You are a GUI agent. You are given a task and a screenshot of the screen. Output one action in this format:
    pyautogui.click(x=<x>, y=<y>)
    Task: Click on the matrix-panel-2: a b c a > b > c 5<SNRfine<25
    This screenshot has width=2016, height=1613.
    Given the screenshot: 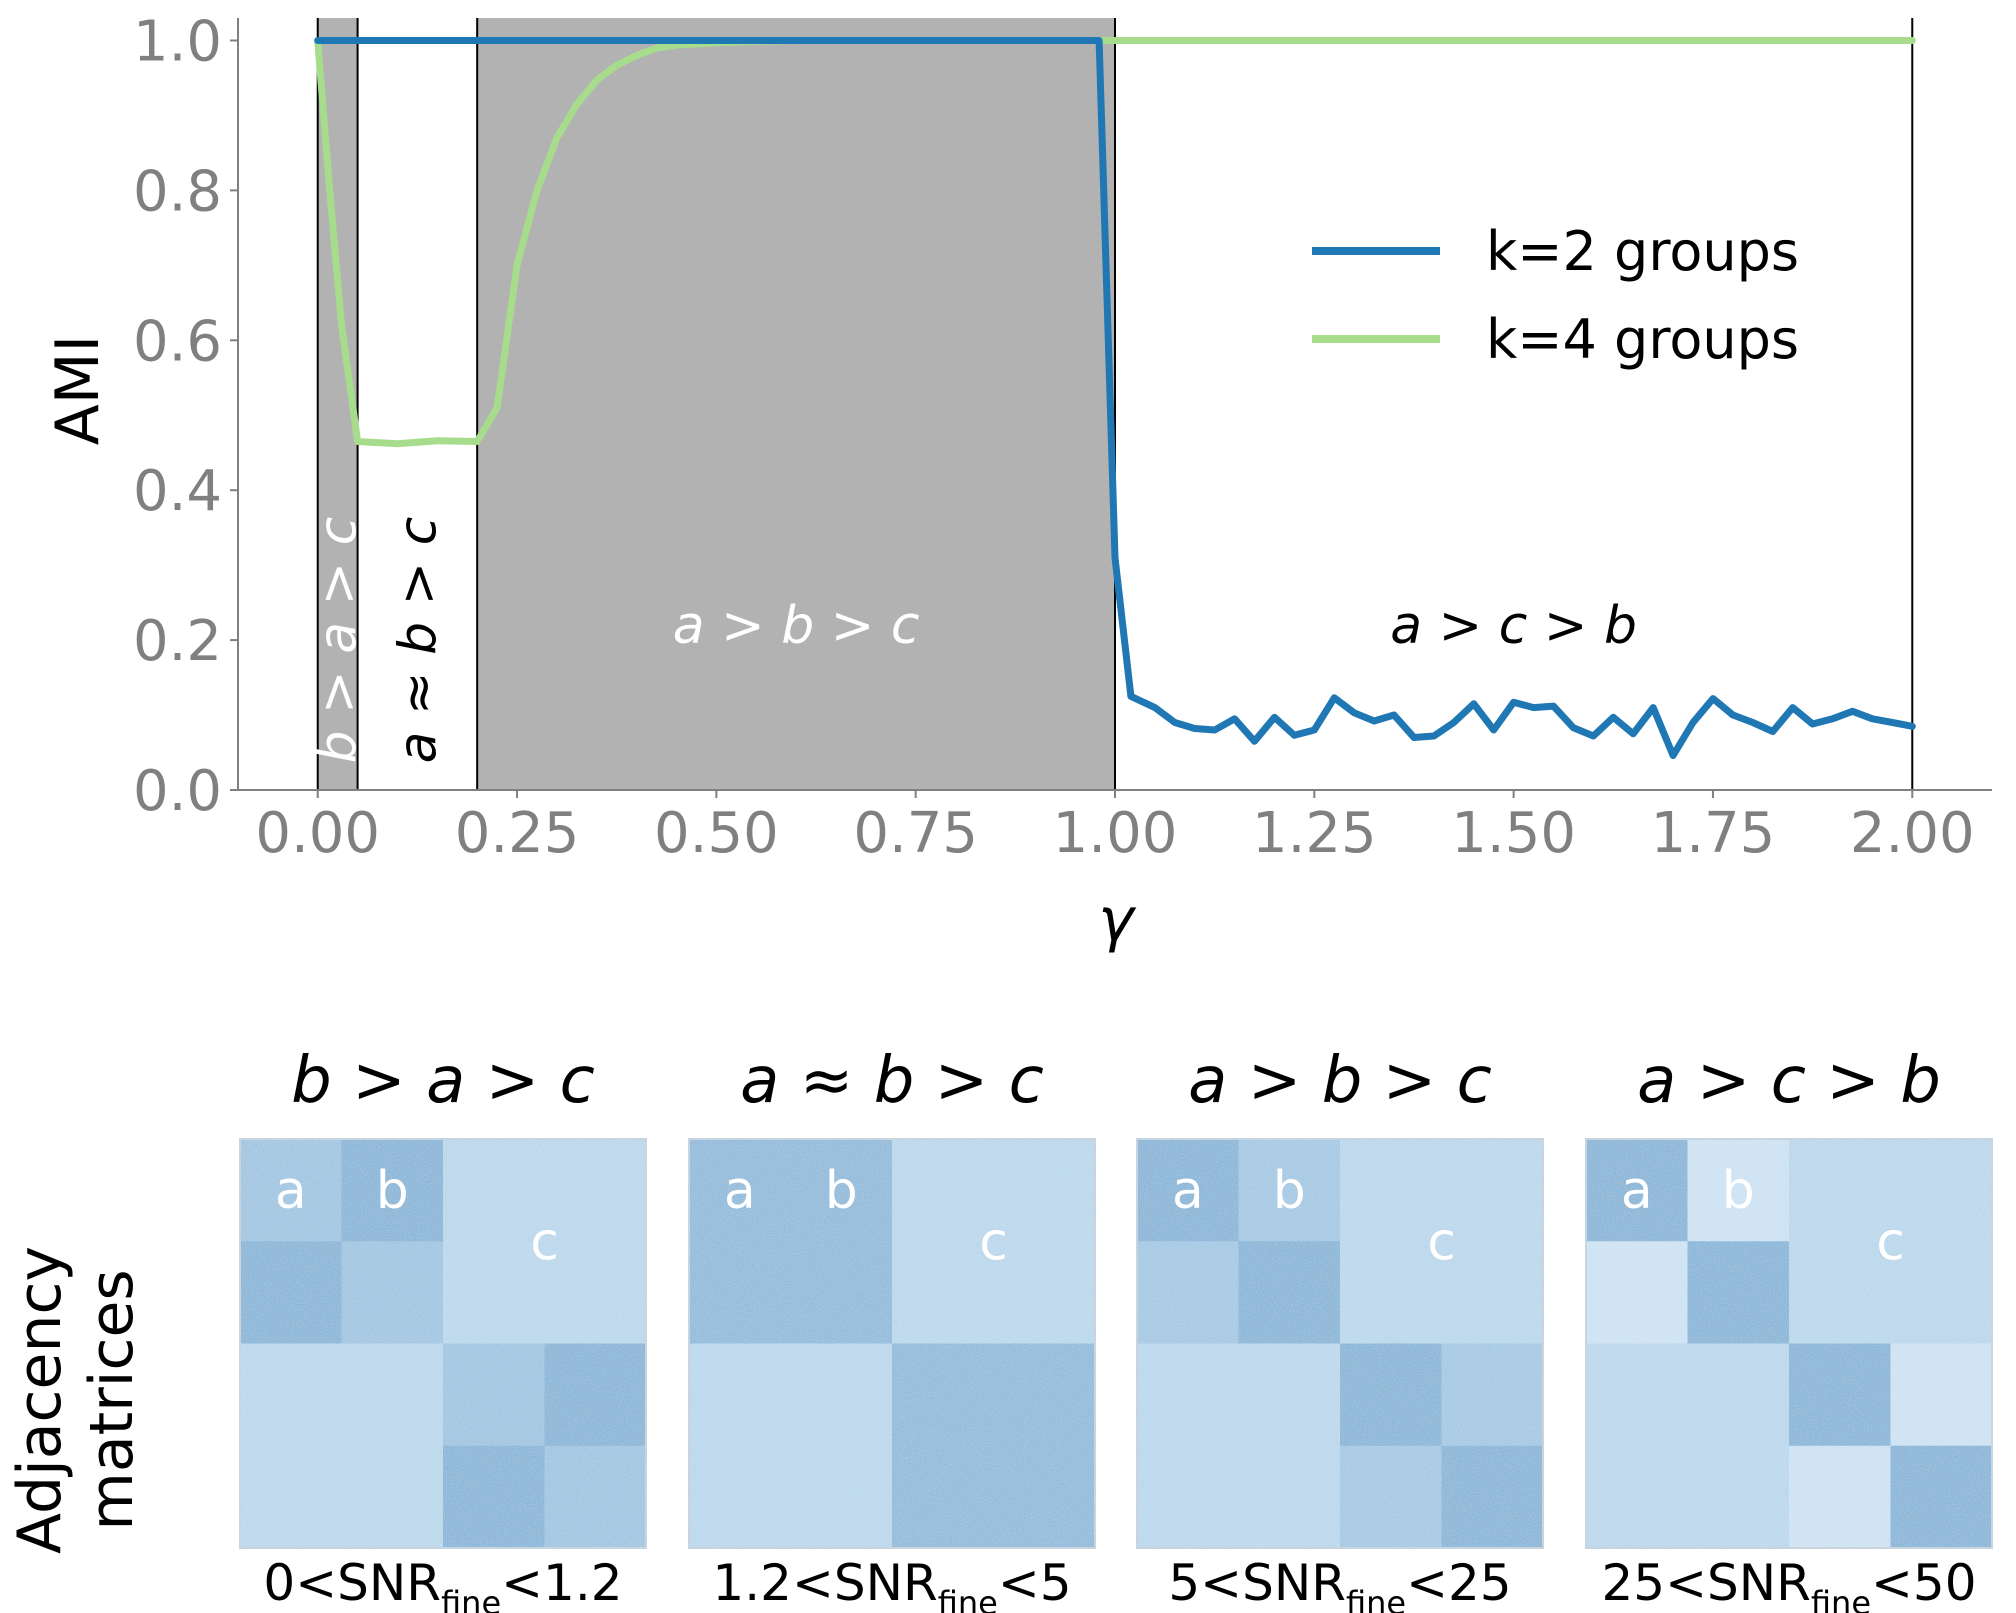 What is the action you would take?
    pyautogui.click(x=1340, y=1328)
    